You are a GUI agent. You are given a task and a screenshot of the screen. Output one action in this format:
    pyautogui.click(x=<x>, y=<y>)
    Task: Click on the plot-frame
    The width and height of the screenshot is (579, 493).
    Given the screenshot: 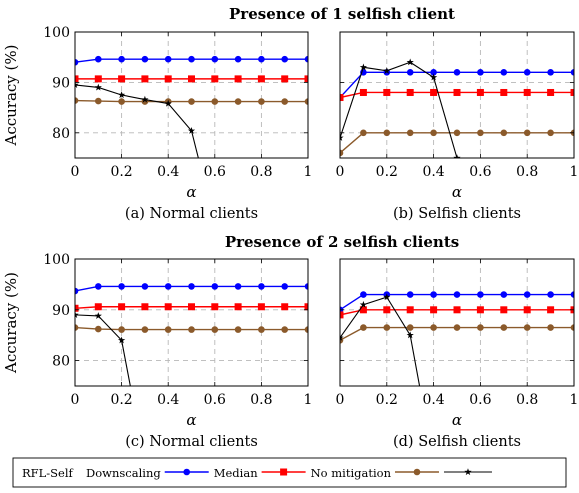 What is the action you would take?
    pyautogui.click(x=191, y=95)
    